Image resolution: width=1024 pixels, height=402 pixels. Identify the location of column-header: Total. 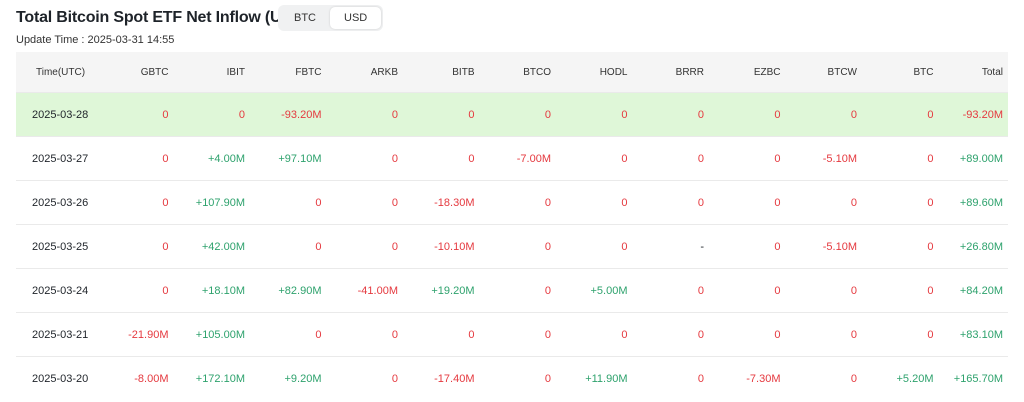
(970, 72).